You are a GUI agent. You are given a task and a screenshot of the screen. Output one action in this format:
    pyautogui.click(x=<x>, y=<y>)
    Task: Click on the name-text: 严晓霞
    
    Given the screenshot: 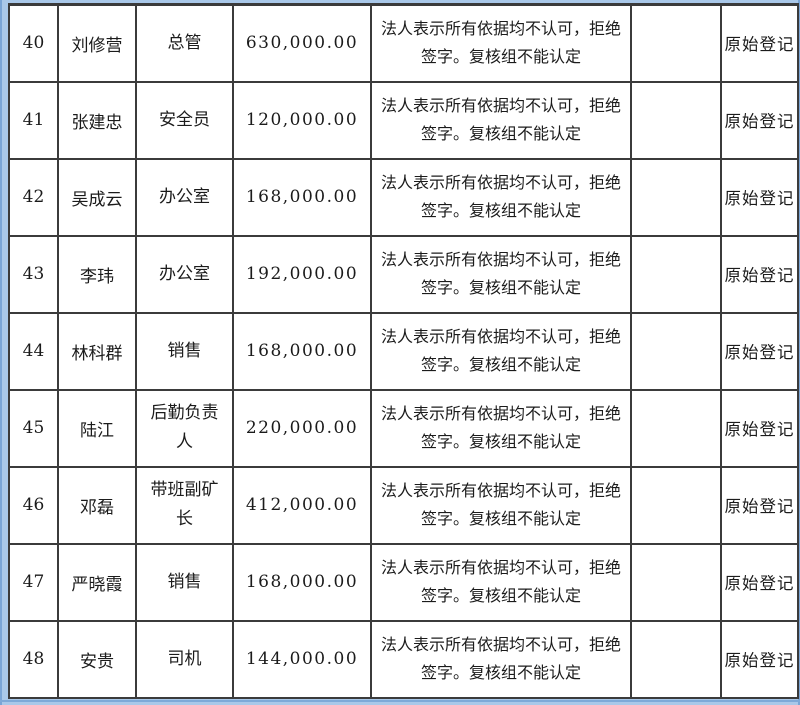 What is the action you would take?
    pyautogui.click(x=97, y=584)
    